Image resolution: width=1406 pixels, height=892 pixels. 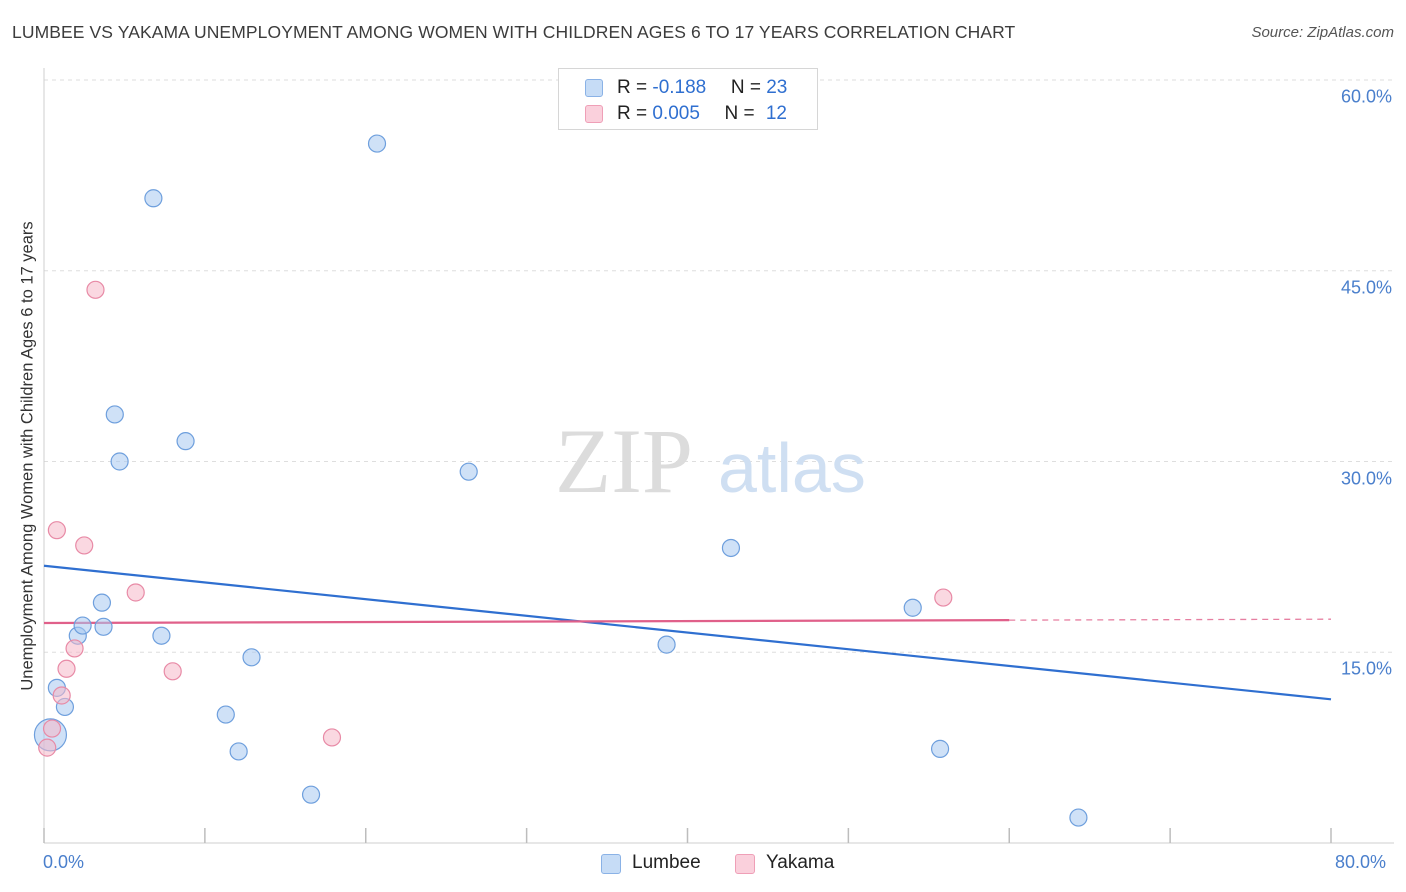 I want to click on x-tick-label-min: 0.0%, so click(x=64, y=862).